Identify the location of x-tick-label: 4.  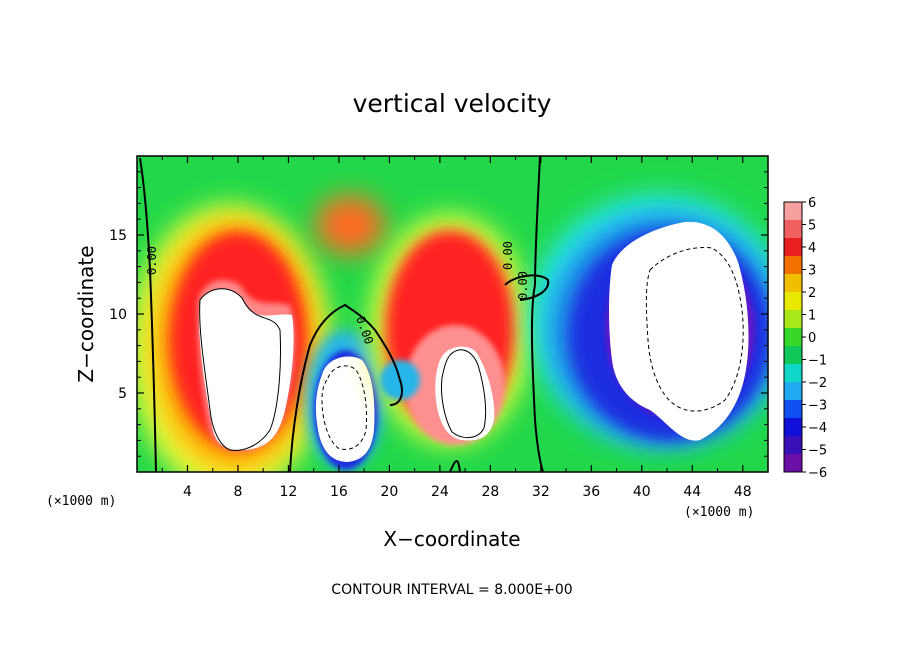
(187, 492).